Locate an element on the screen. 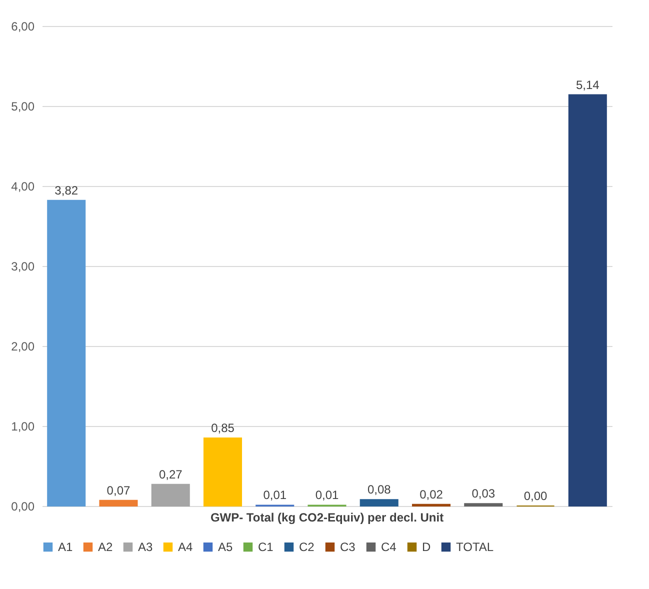 The image size is (649, 589). legend-label: A2 is located at coordinates (106, 547).